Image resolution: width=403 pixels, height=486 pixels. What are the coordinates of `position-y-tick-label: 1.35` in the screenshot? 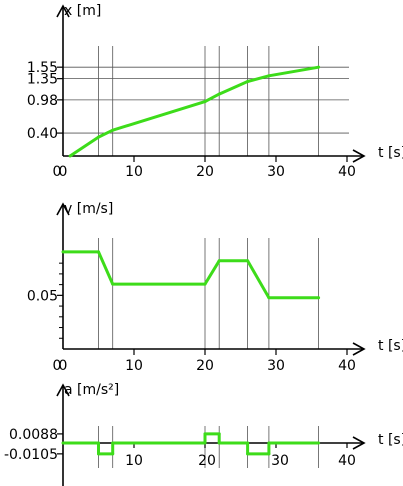 It's located at (42, 80).